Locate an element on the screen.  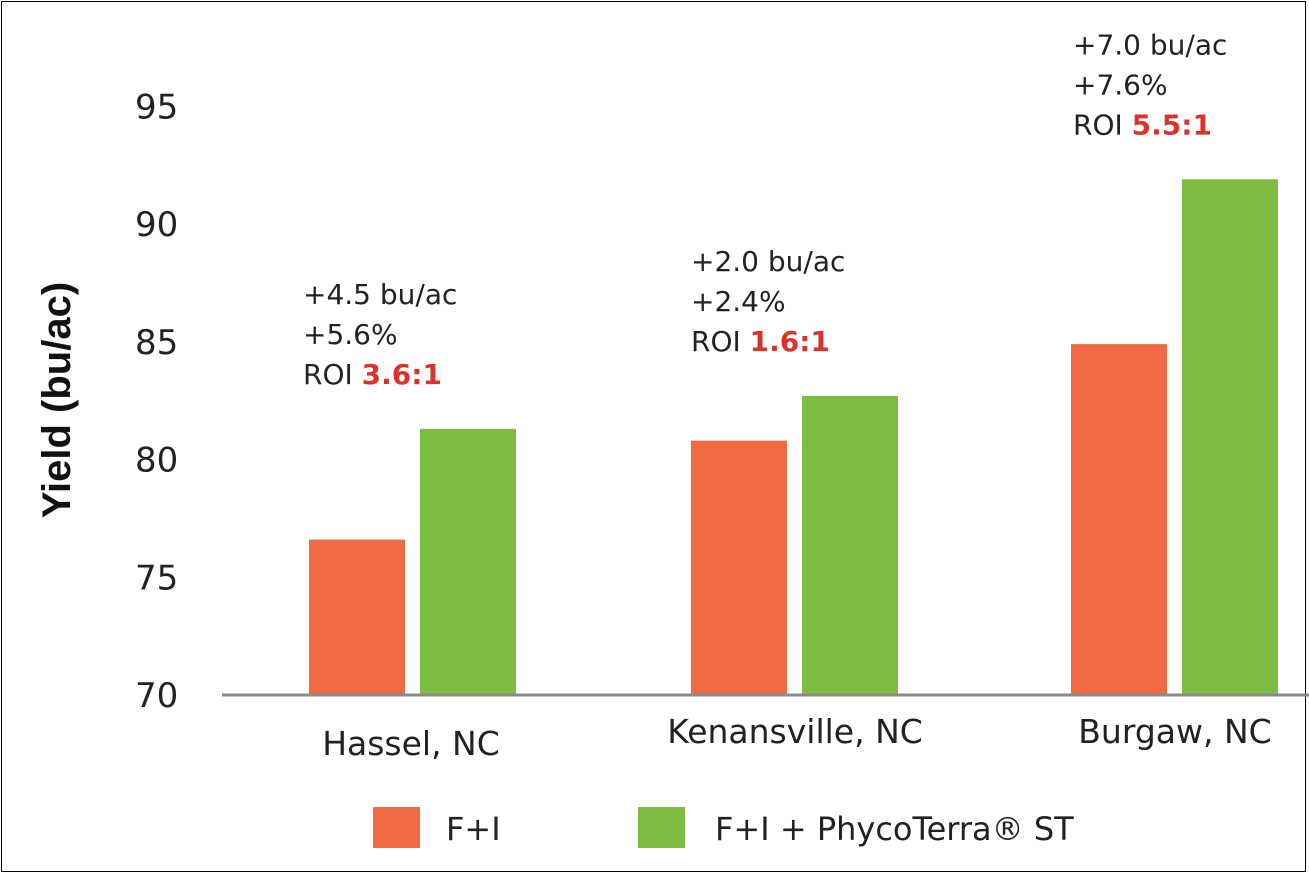
legend: F+I F+I + PhycoTerra® ST is located at coordinates (723, 827).